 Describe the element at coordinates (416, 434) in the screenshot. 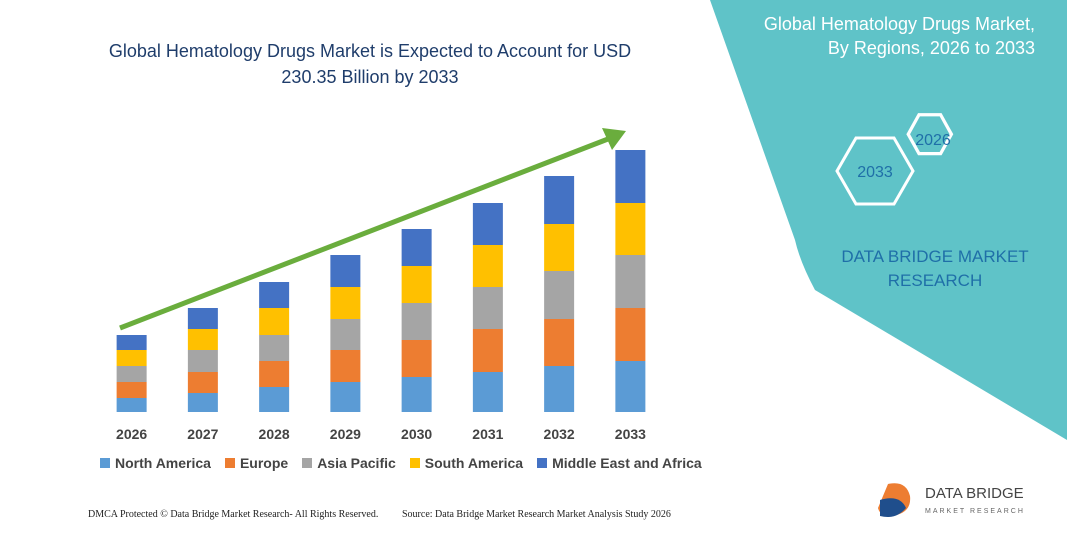

I see `x-tick-label: 2030` at that location.